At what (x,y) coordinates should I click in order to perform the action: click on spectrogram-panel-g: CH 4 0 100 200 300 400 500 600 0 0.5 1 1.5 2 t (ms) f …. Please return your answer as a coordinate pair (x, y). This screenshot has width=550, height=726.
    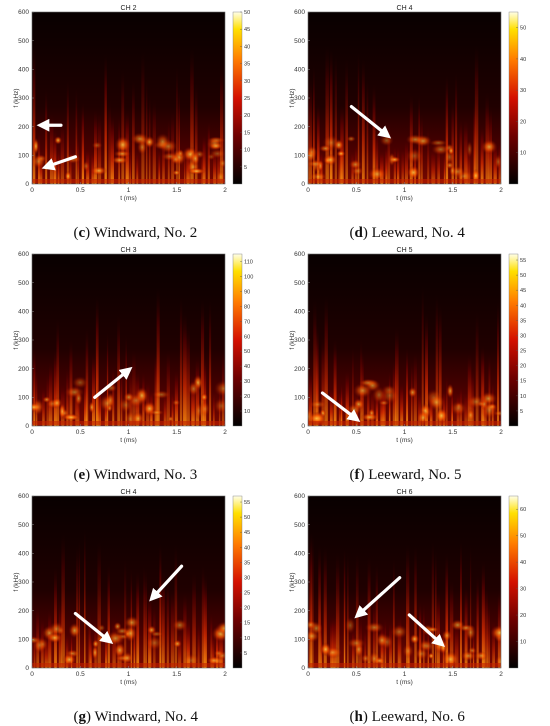
    Looking at the image, I should click on (131, 587).